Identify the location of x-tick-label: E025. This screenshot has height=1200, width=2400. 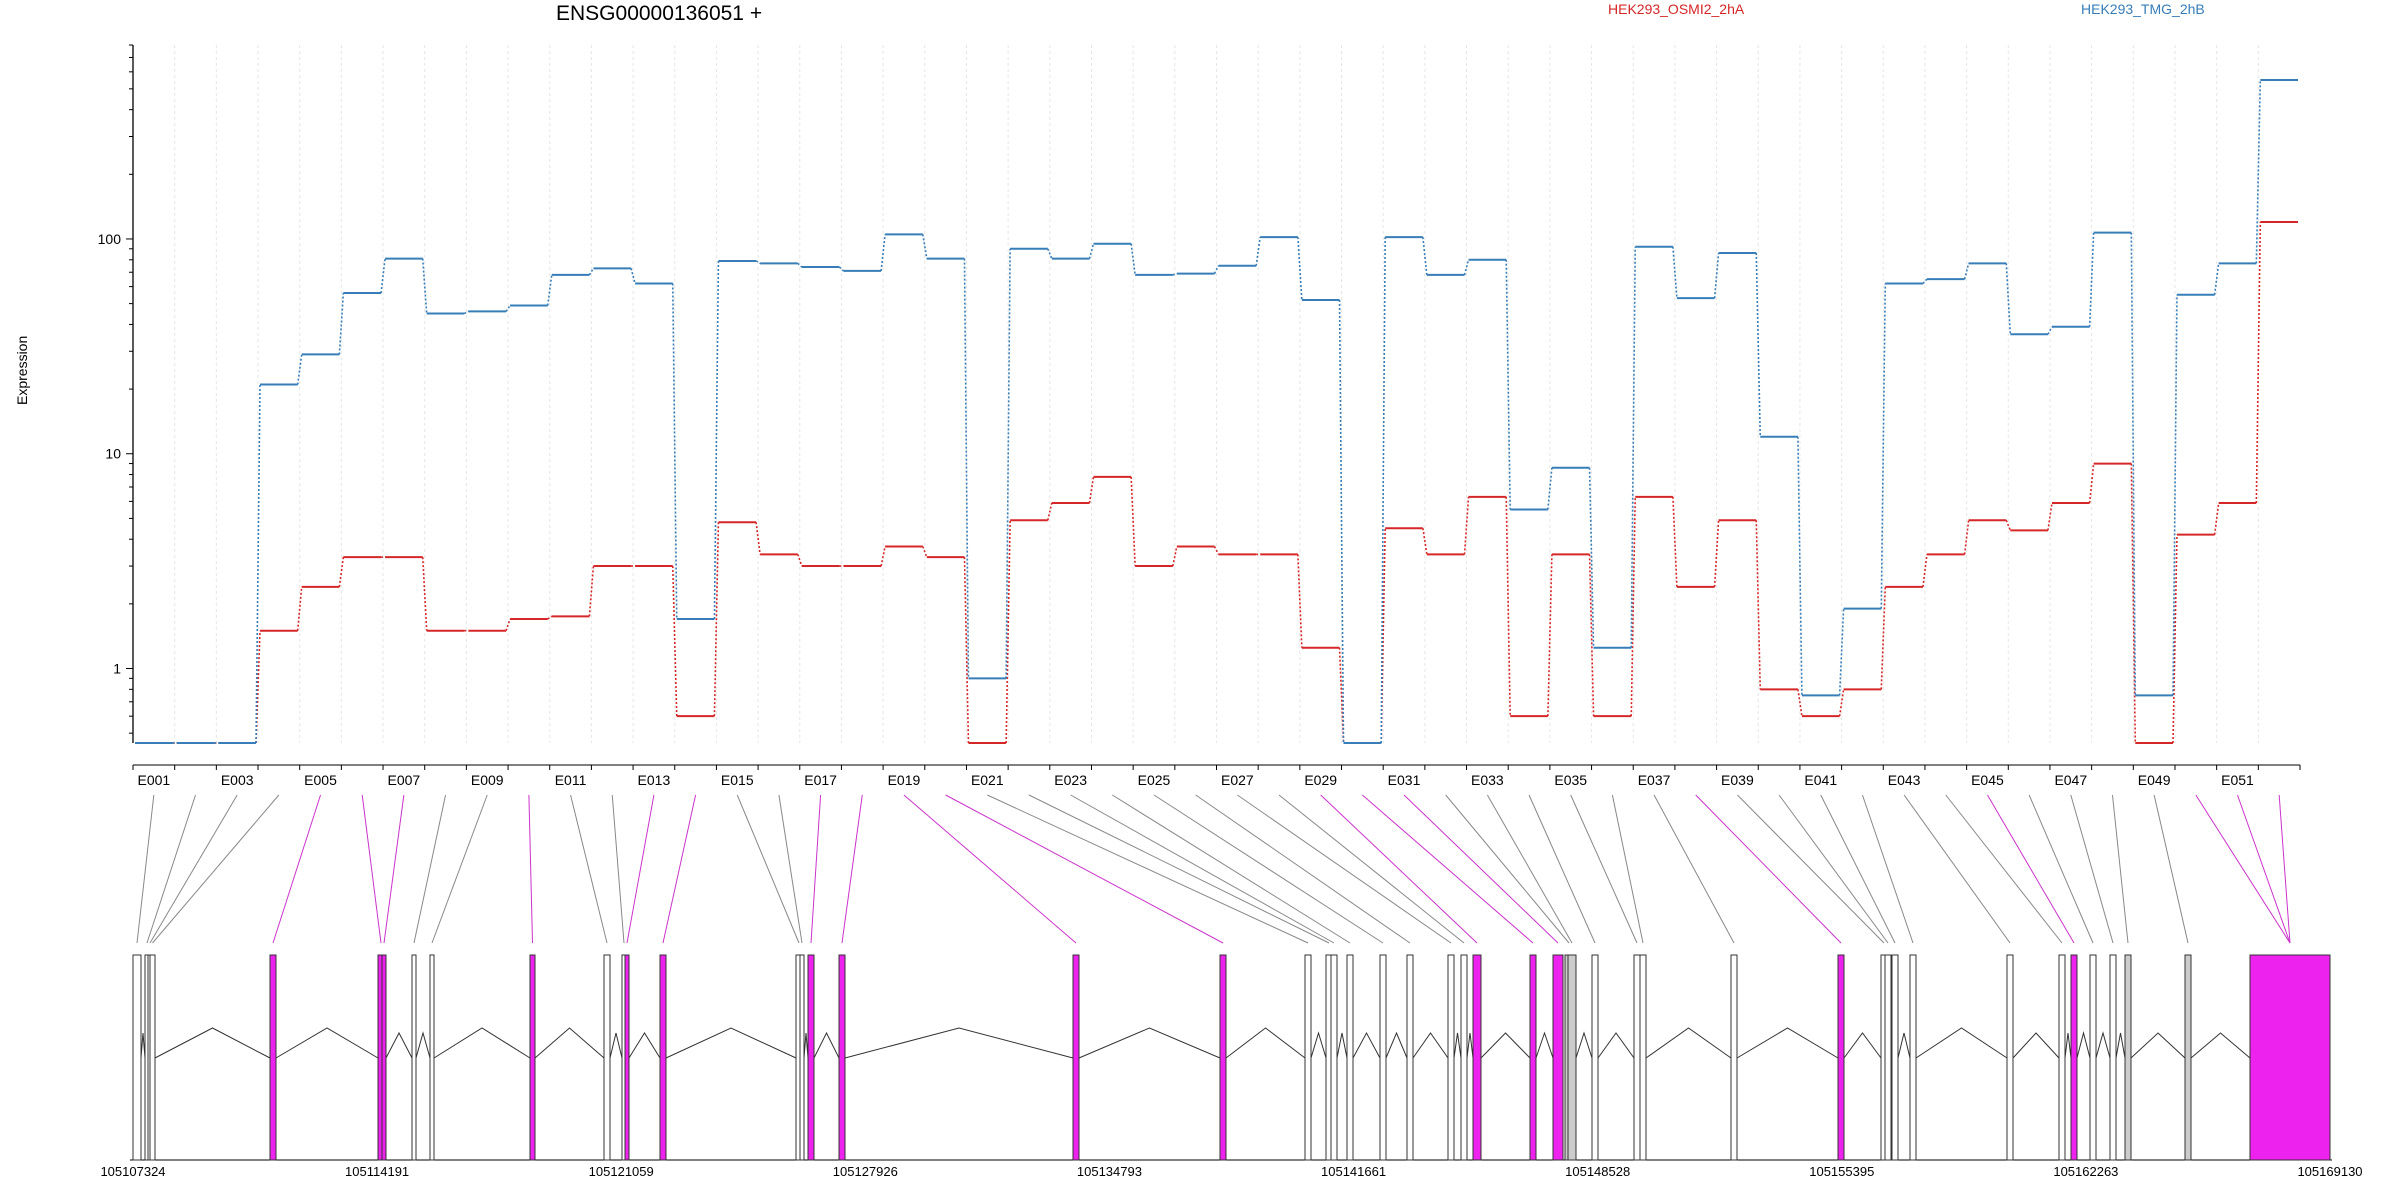
(1154, 780).